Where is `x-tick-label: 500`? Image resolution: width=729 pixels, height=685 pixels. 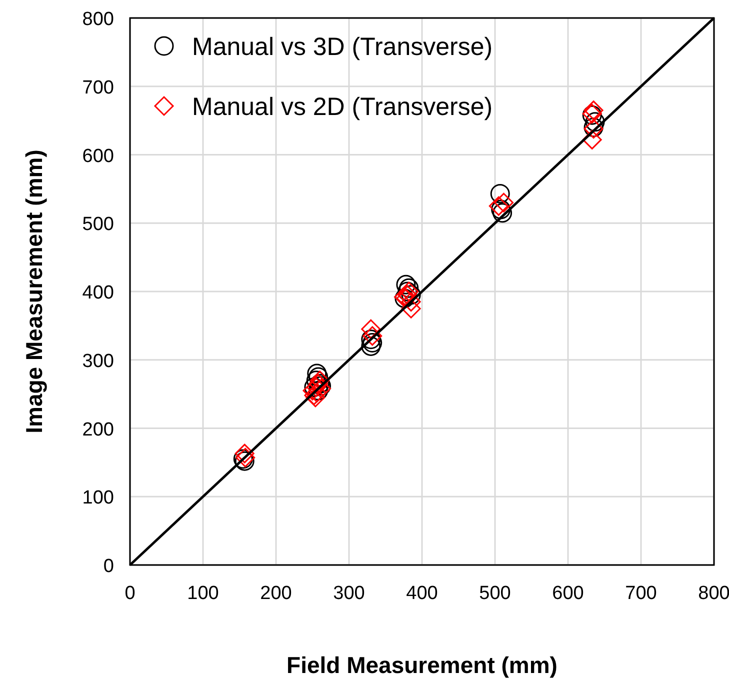 x-tick-label: 500 is located at coordinates (495, 593).